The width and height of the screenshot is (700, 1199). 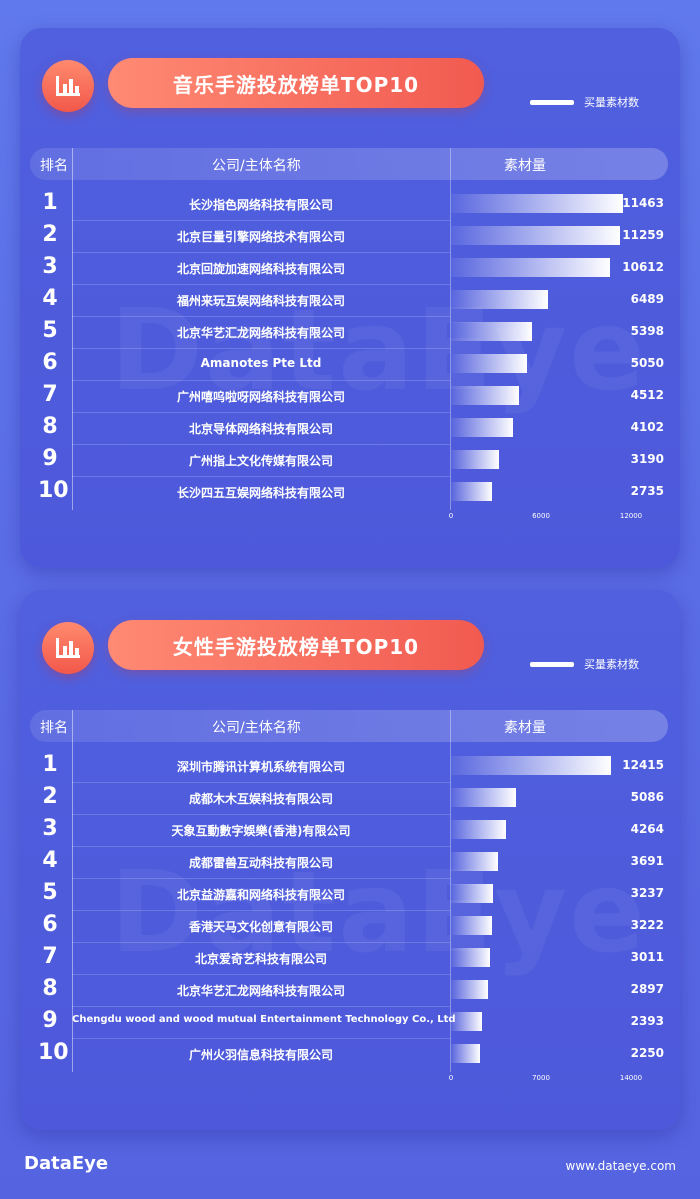 I want to click on data-label: 4102, so click(x=647, y=427).